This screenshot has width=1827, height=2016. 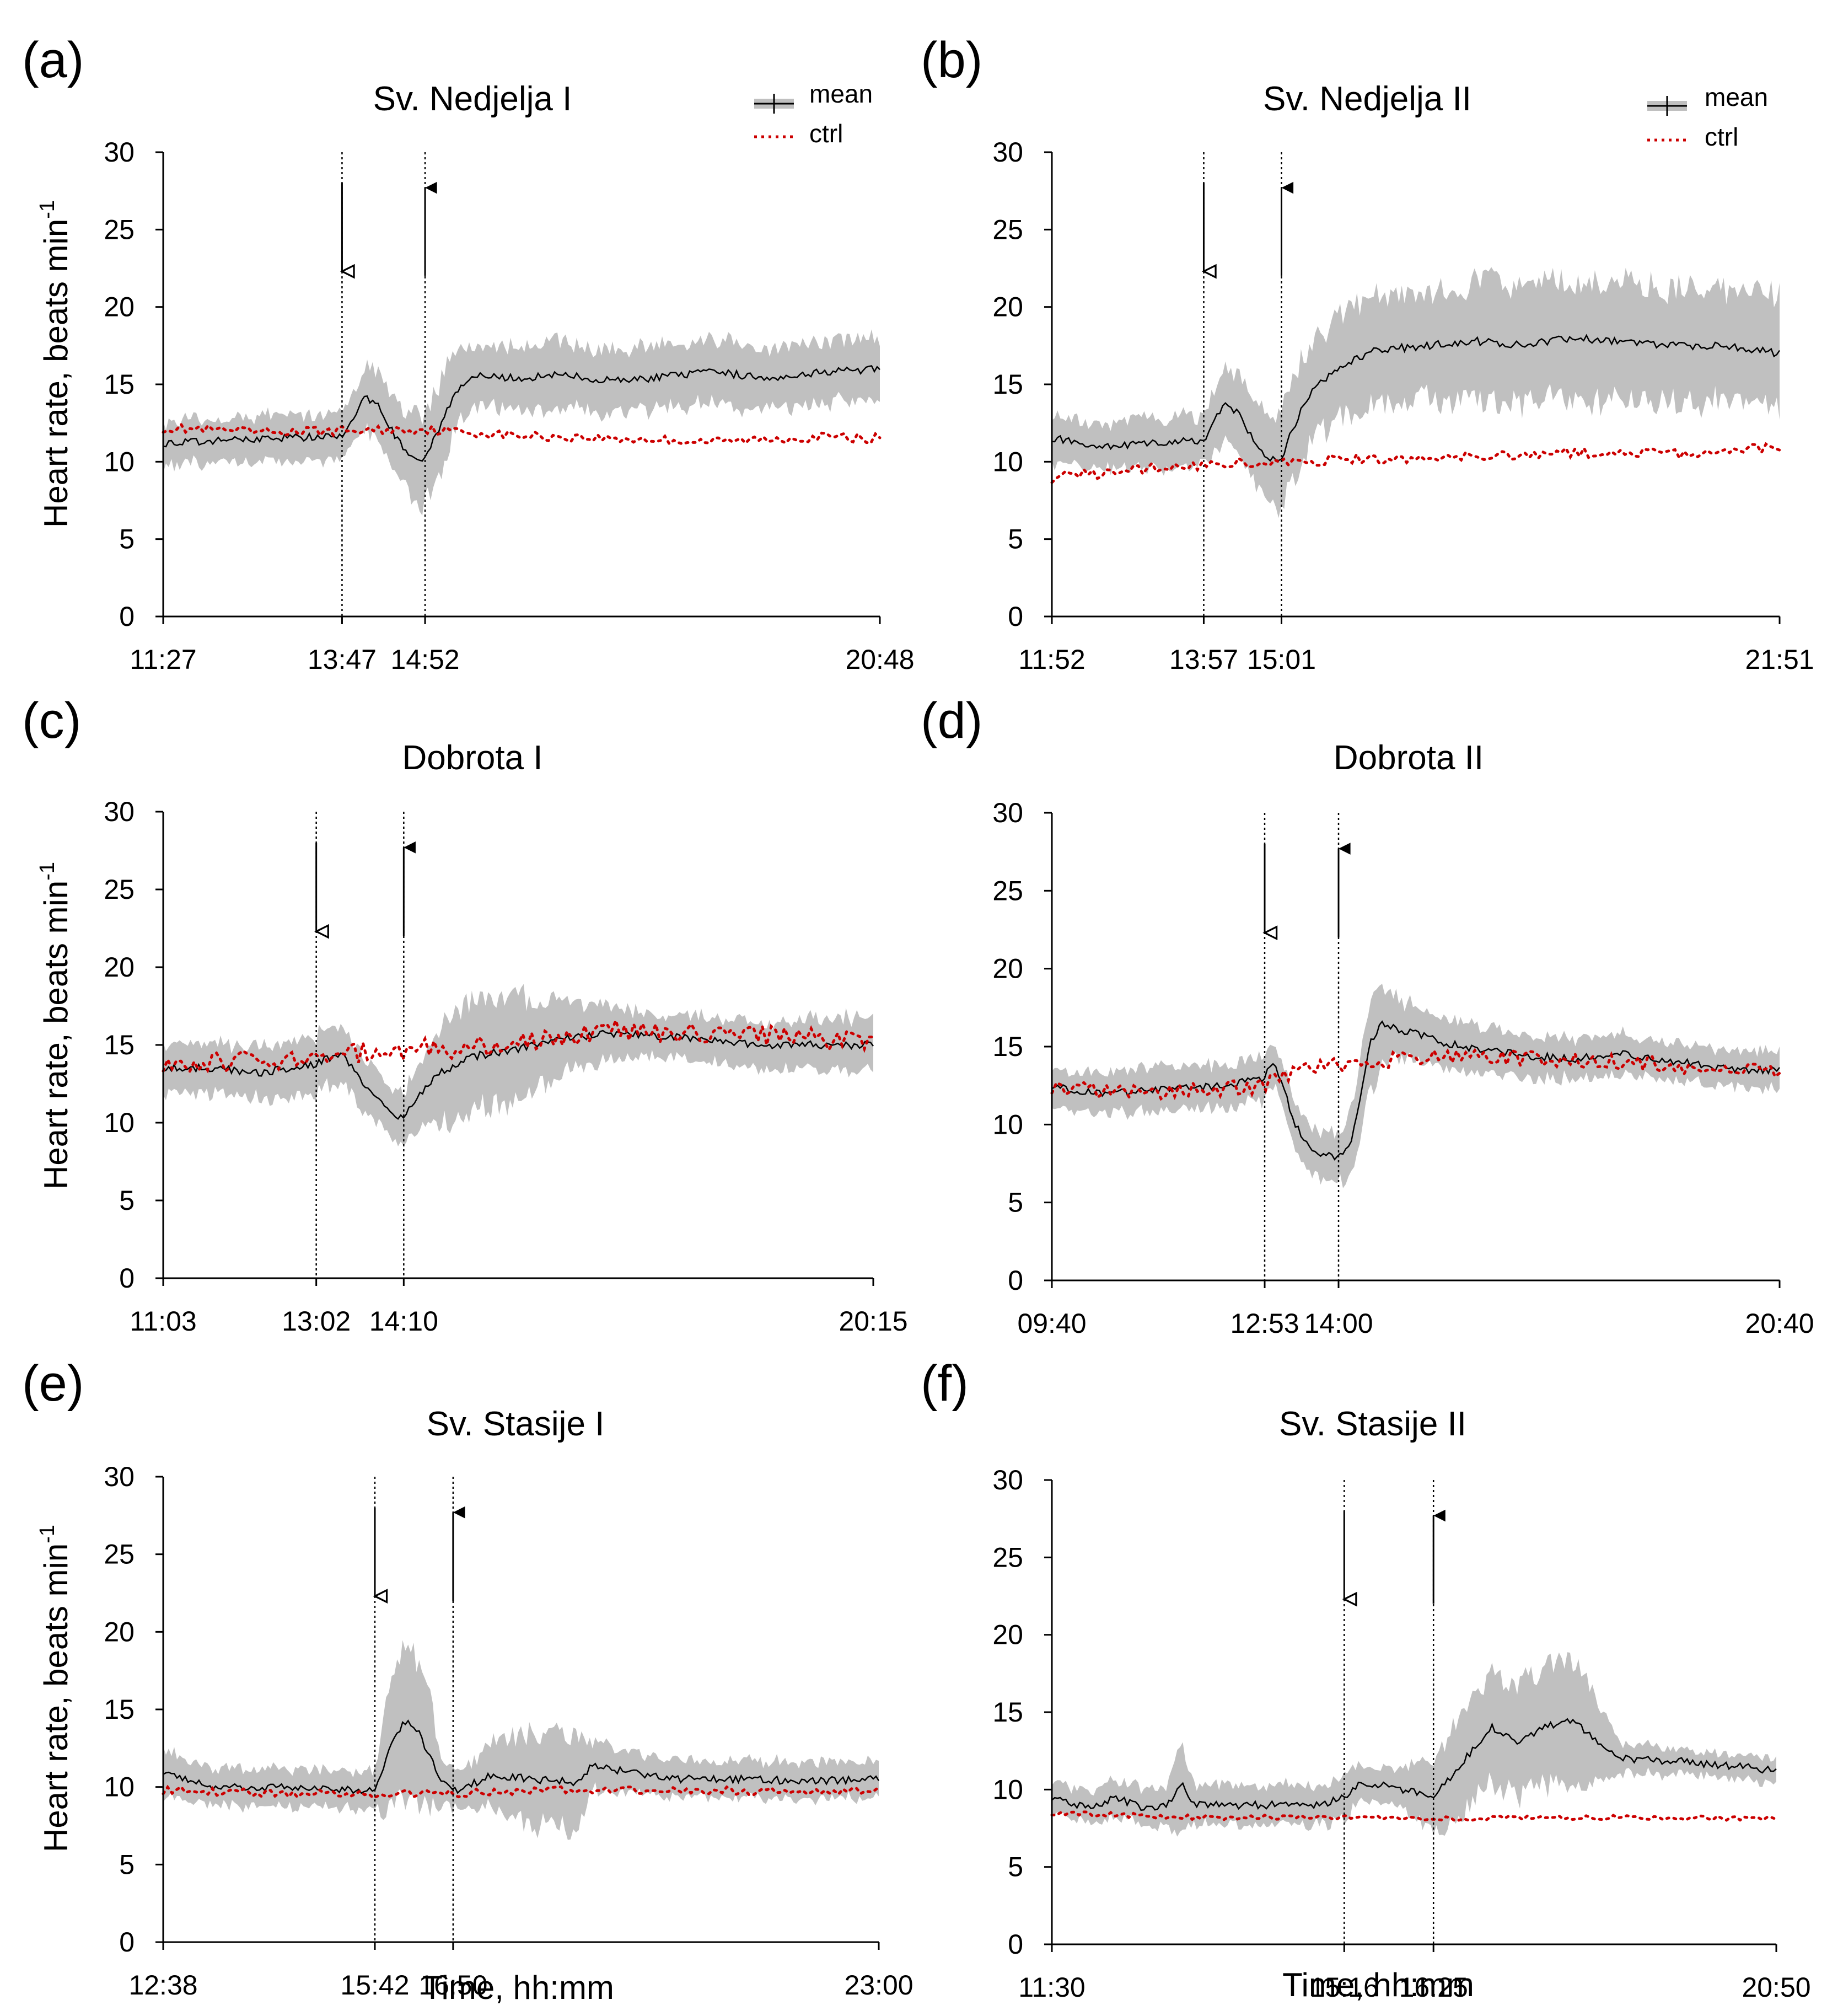 I want to click on legend-ctrl-label: ctrl, so click(x=1721, y=136).